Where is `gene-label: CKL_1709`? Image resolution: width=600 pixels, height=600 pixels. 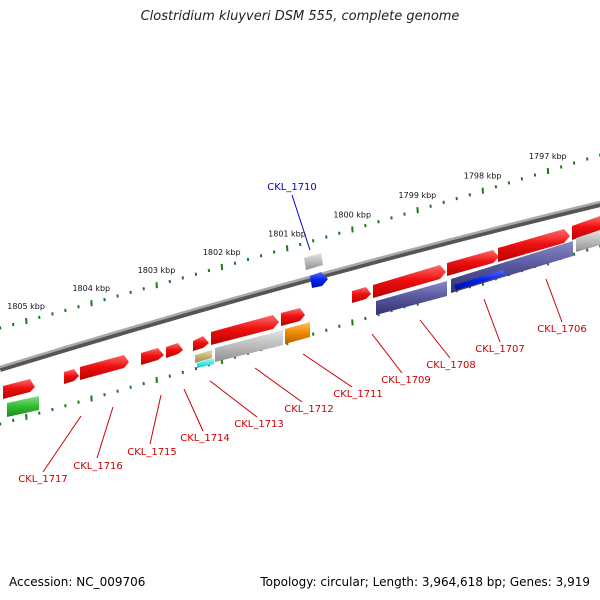 gene-label: CKL_1709 is located at coordinates (406, 380).